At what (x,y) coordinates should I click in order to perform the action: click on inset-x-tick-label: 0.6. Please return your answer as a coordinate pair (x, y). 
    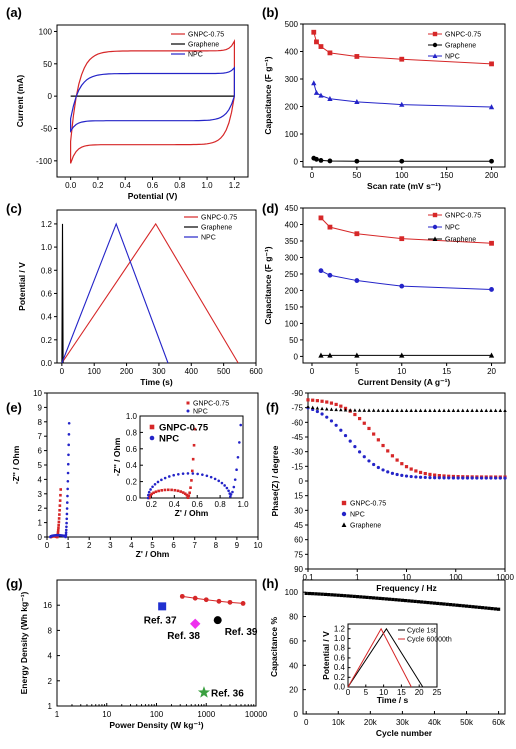
    Looking at the image, I should click on (198, 504).